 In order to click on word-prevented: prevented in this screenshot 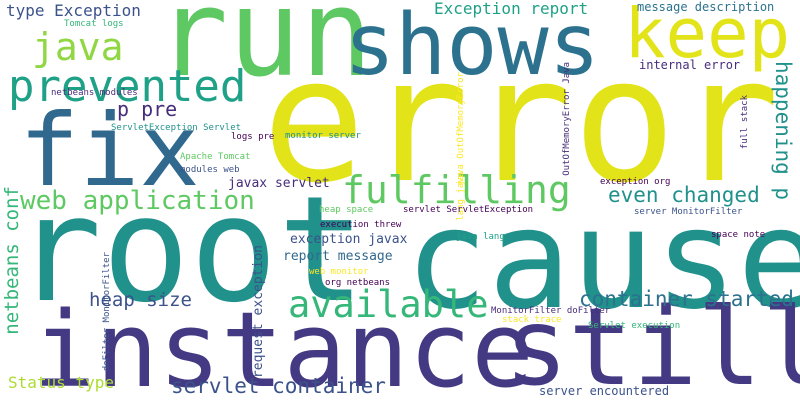, I will do `click(127, 86)`.